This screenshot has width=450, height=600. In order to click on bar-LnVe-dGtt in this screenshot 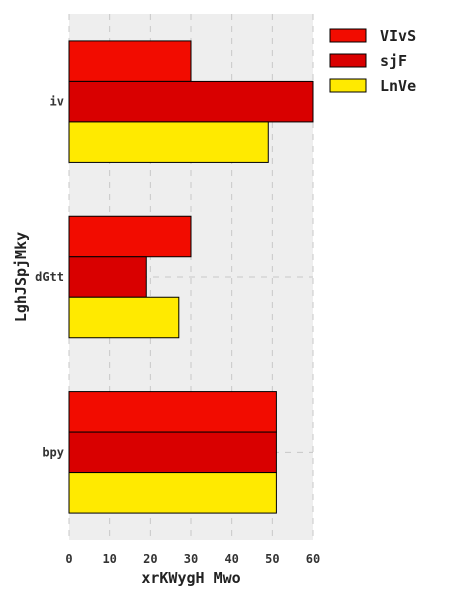, I will do `click(124, 317)`.